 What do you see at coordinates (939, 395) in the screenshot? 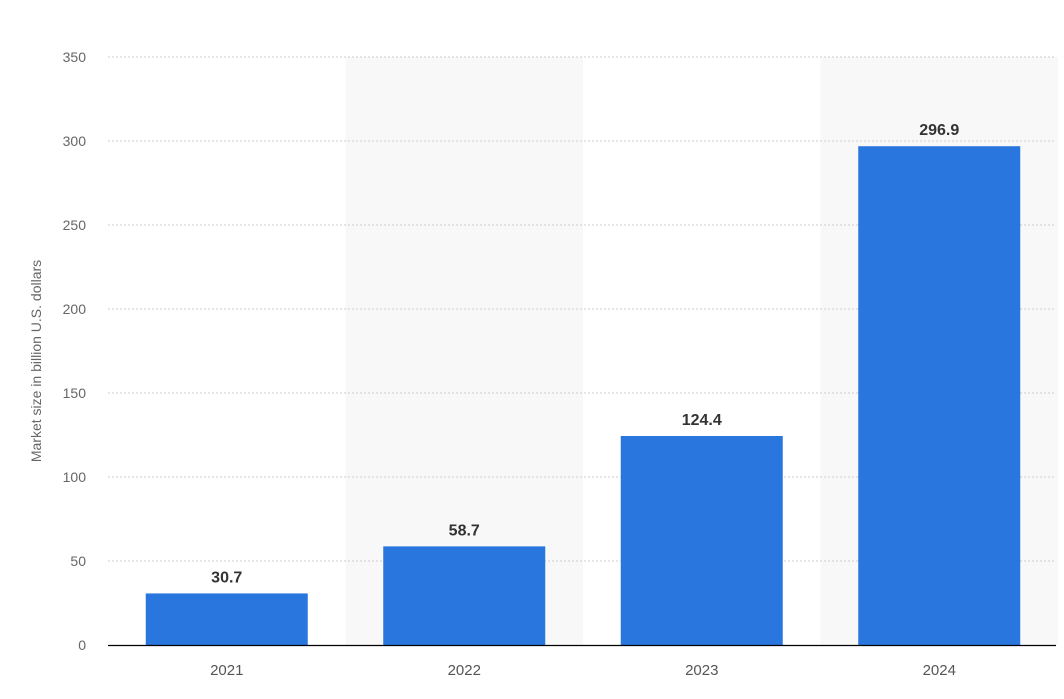
I see `bar-2024` at bounding box center [939, 395].